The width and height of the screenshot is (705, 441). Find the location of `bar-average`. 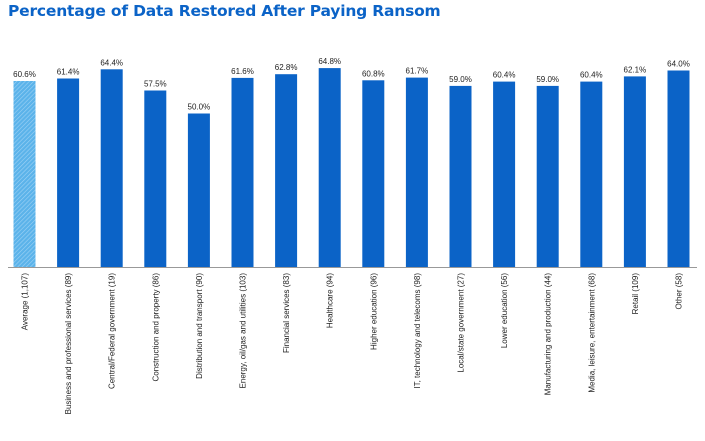

bar-average is located at coordinates (24, 174).